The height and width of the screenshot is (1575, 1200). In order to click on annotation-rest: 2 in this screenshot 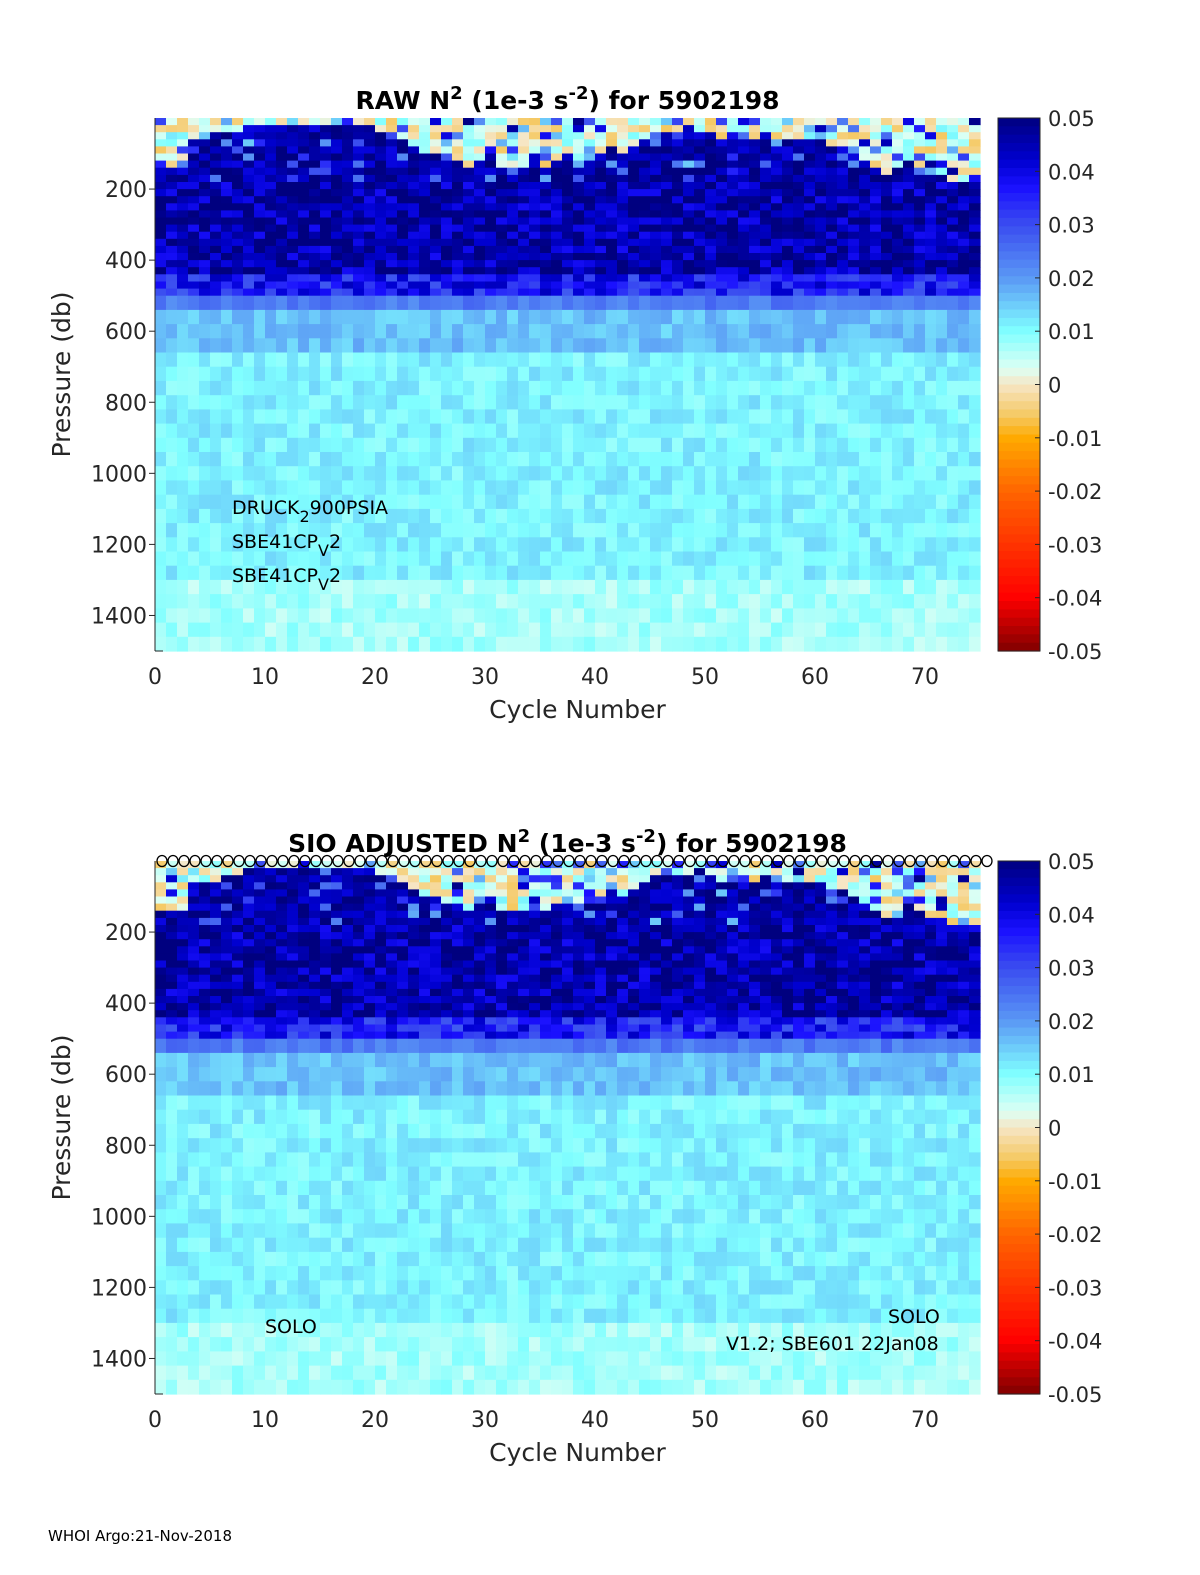, I will do `click(335, 576)`.